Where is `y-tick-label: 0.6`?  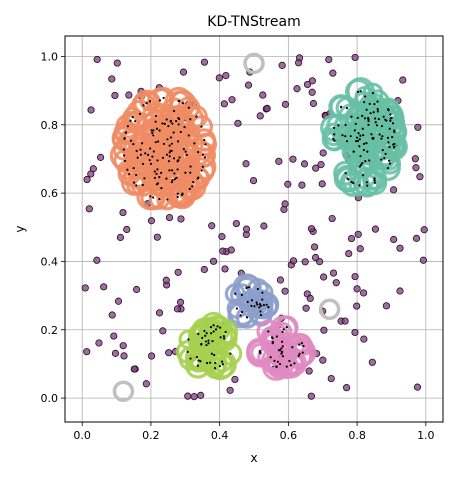 y-tick-label: 0.6 is located at coordinates (50, 193).